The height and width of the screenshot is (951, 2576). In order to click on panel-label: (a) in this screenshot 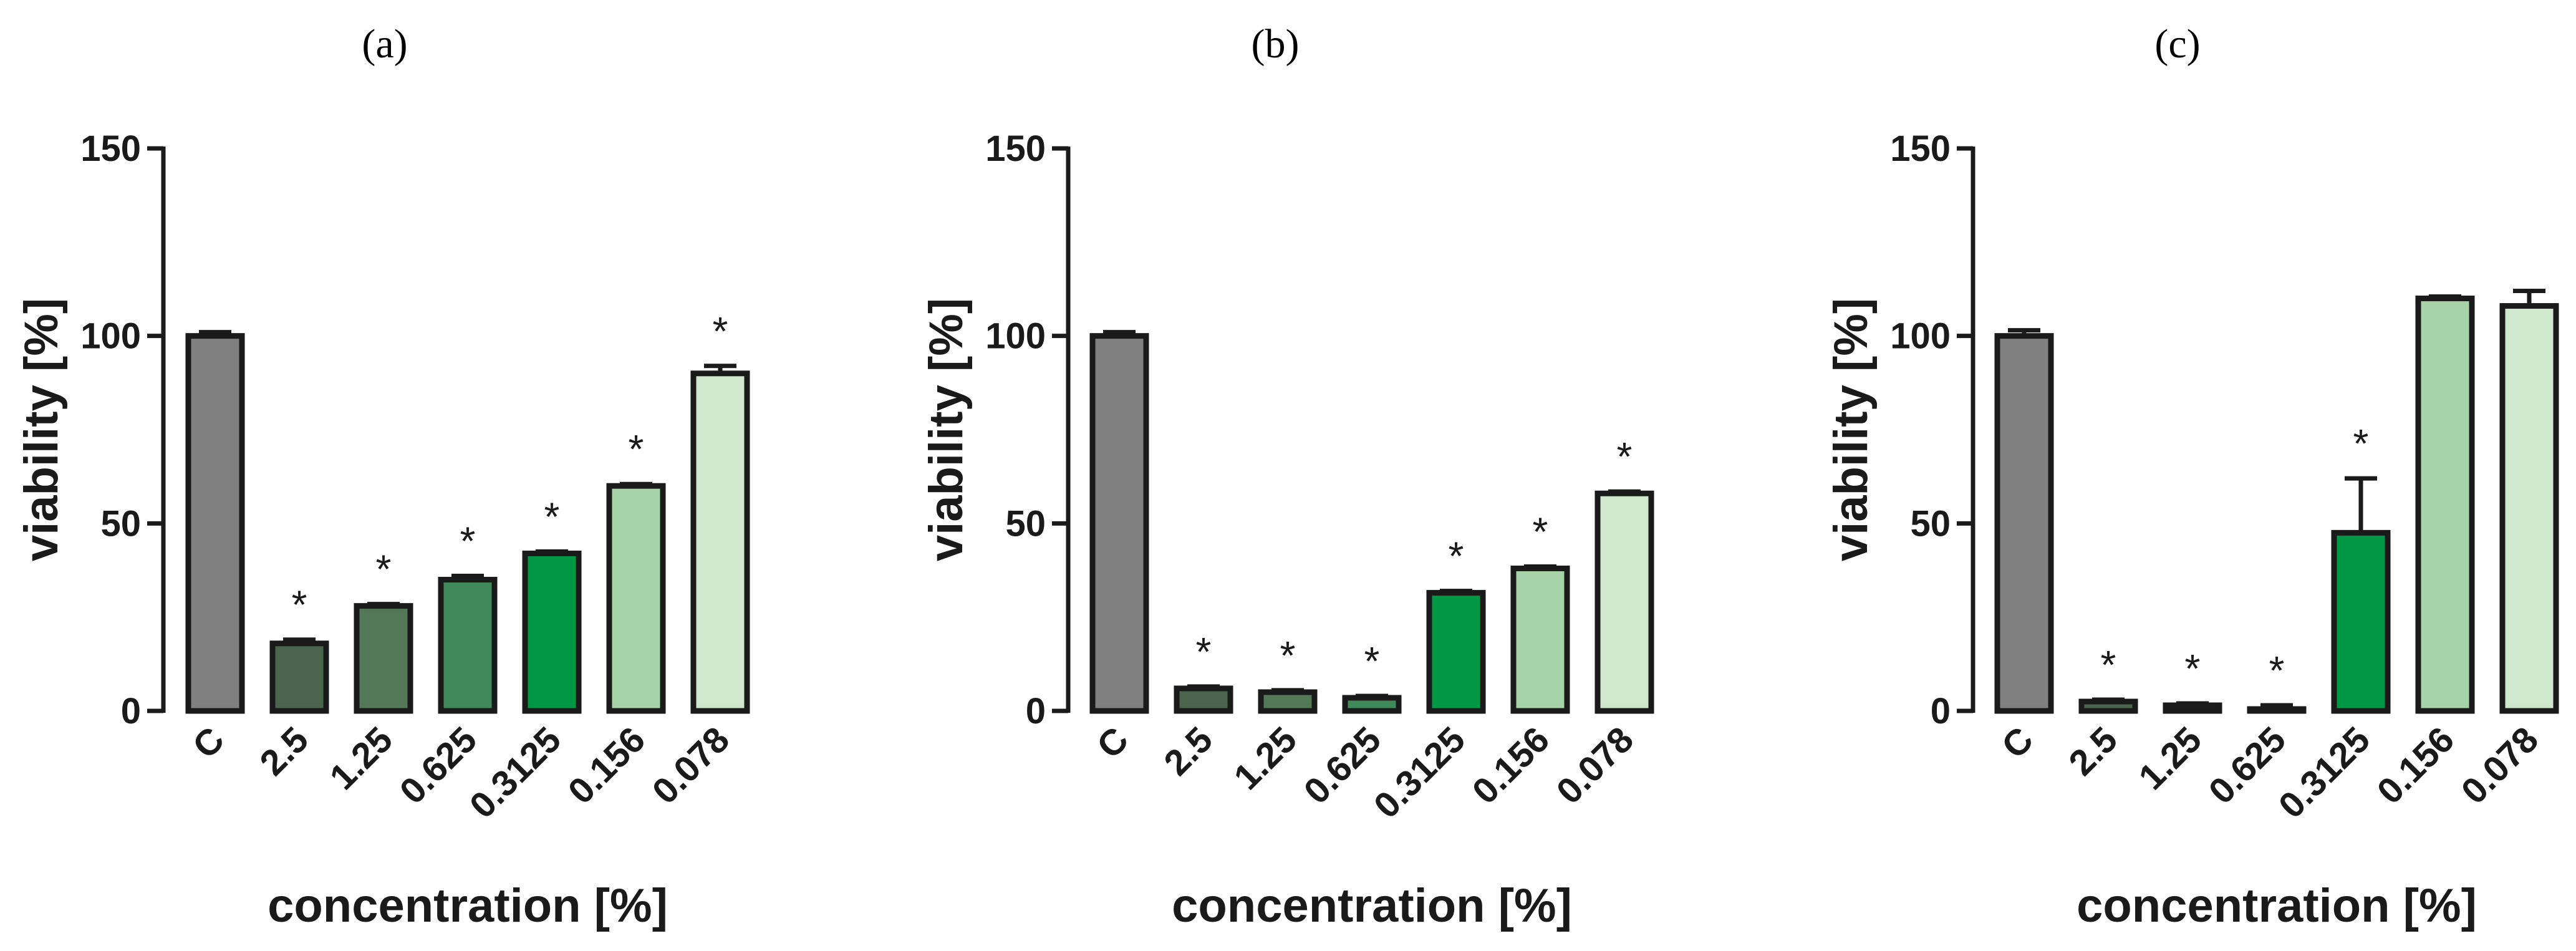, I will do `click(384, 44)`.